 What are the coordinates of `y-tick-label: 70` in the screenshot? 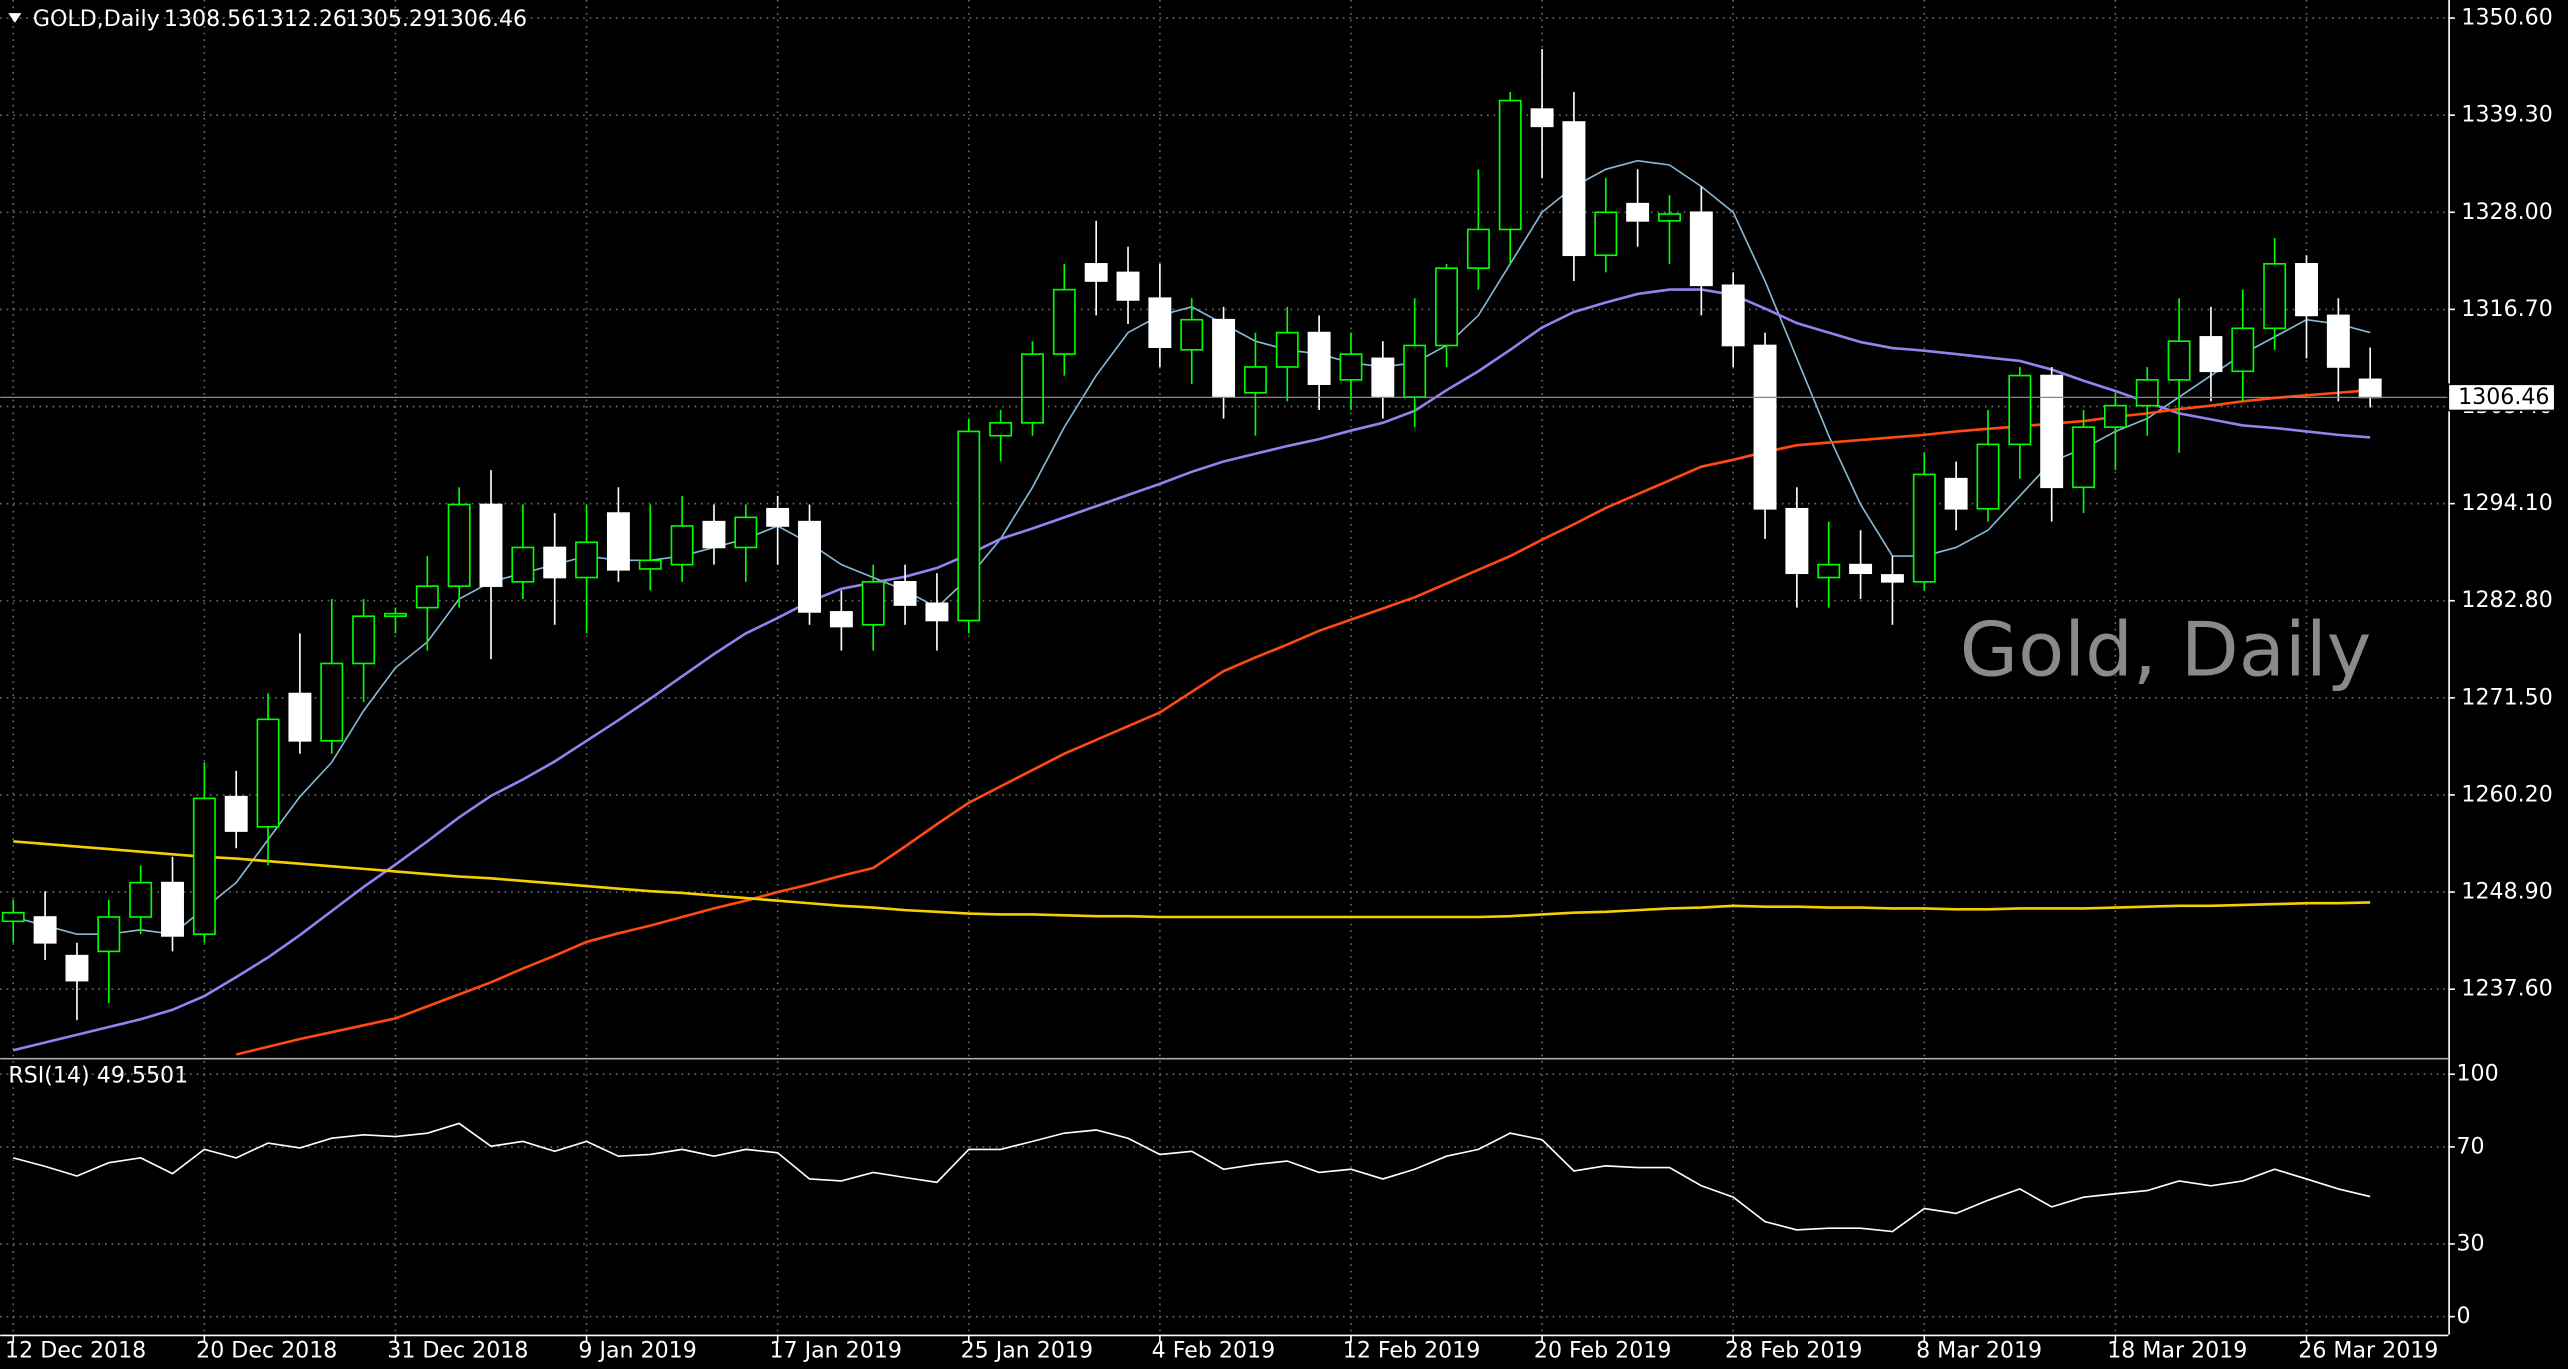 It's located at (2470, 1146).